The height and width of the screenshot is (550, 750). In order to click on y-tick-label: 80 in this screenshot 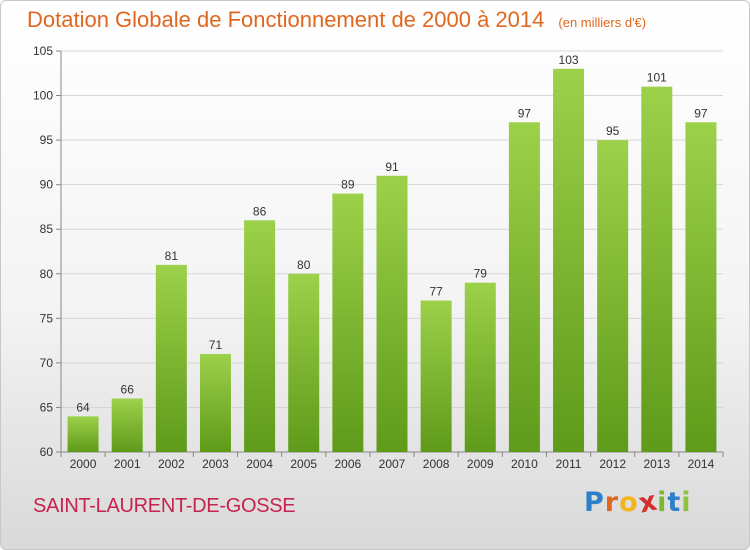, I will do `click(47, 274)`.